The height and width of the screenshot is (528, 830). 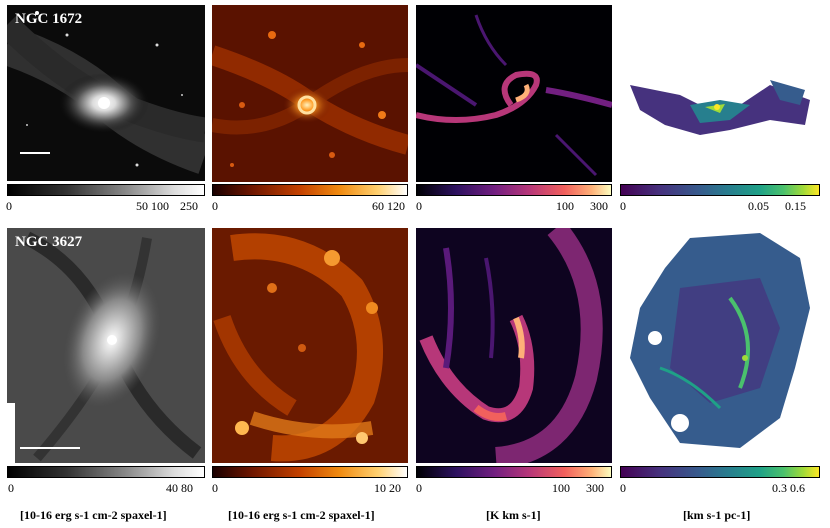 I want to click on ngc3627-colorbar-velocity-gradient, so click(x=720, y=472).